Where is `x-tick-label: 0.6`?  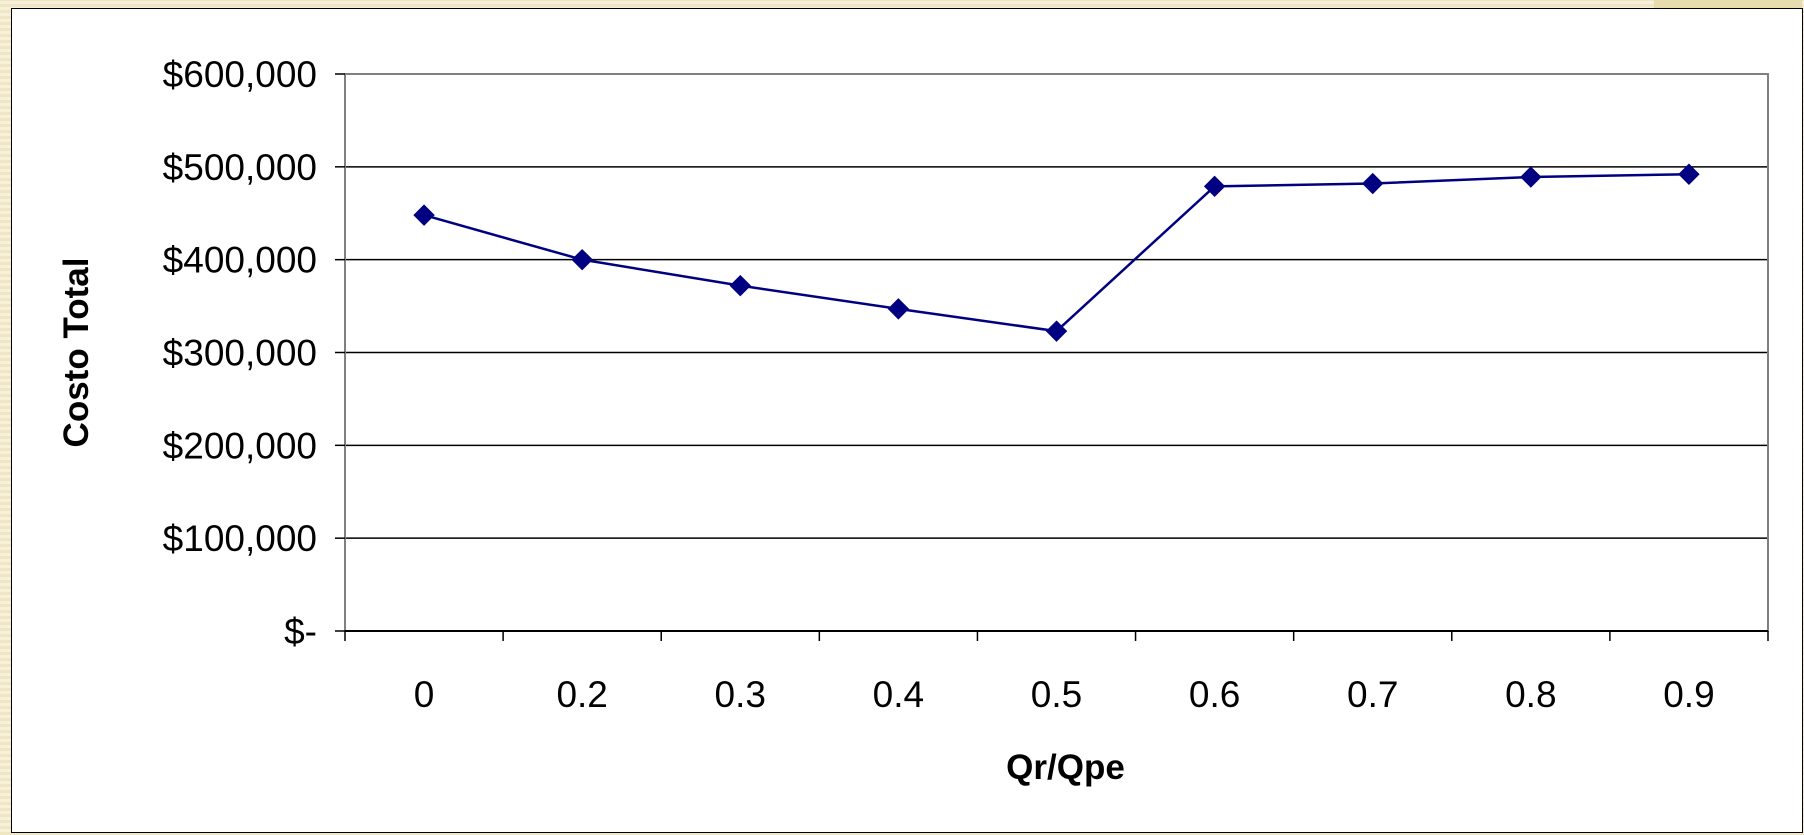
x-tick-label: 0.6 is located at coordinates (1214, 694).